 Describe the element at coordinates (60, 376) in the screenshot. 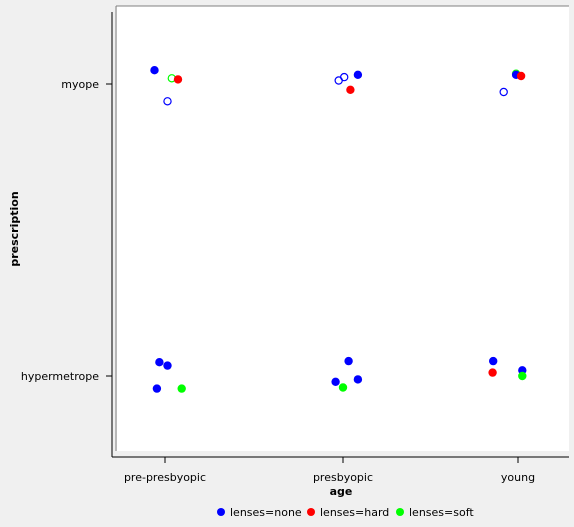

I see `y-tick-label: hypermetrope` at that location.